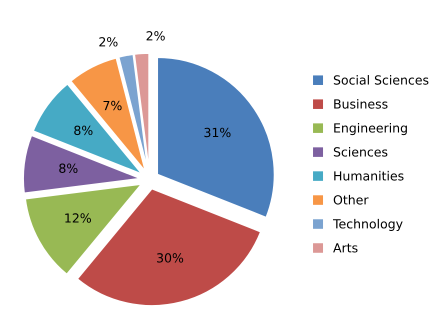 Image resolution: width=440 pixels, height=330 pixels. What do you see at coordinates (361, 104) in the screenshot?
I see `legend-label: Business` at bounding box center [361, 104].